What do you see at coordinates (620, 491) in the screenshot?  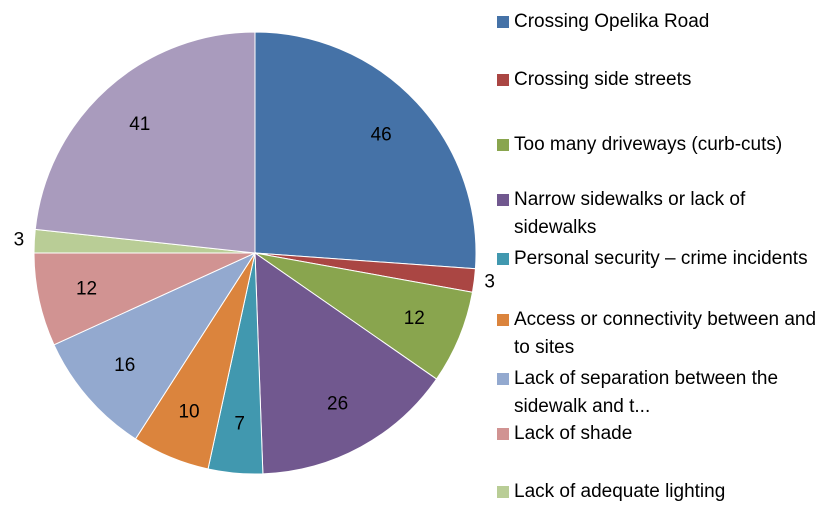 I see `legend-label: Lack of adequate lighting` at bounding box center [620, 491].